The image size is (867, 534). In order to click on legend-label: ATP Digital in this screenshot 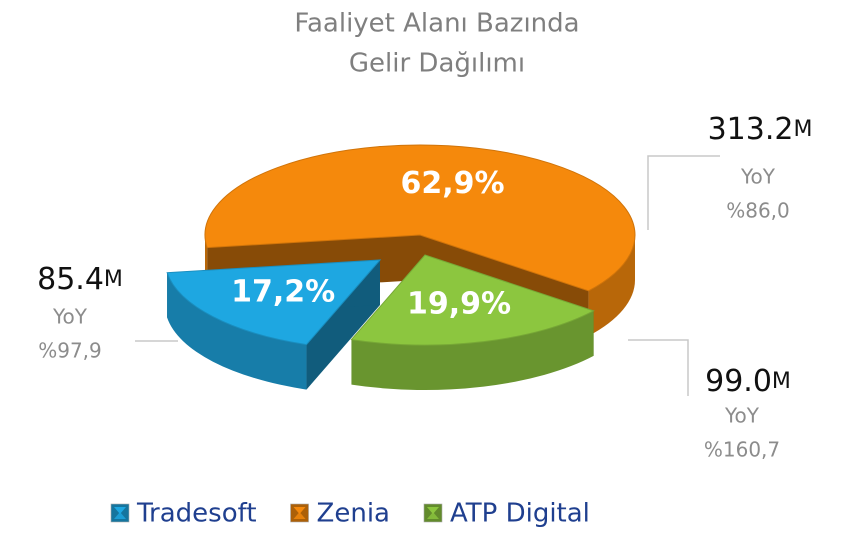, I will do `click(520, 514)`.